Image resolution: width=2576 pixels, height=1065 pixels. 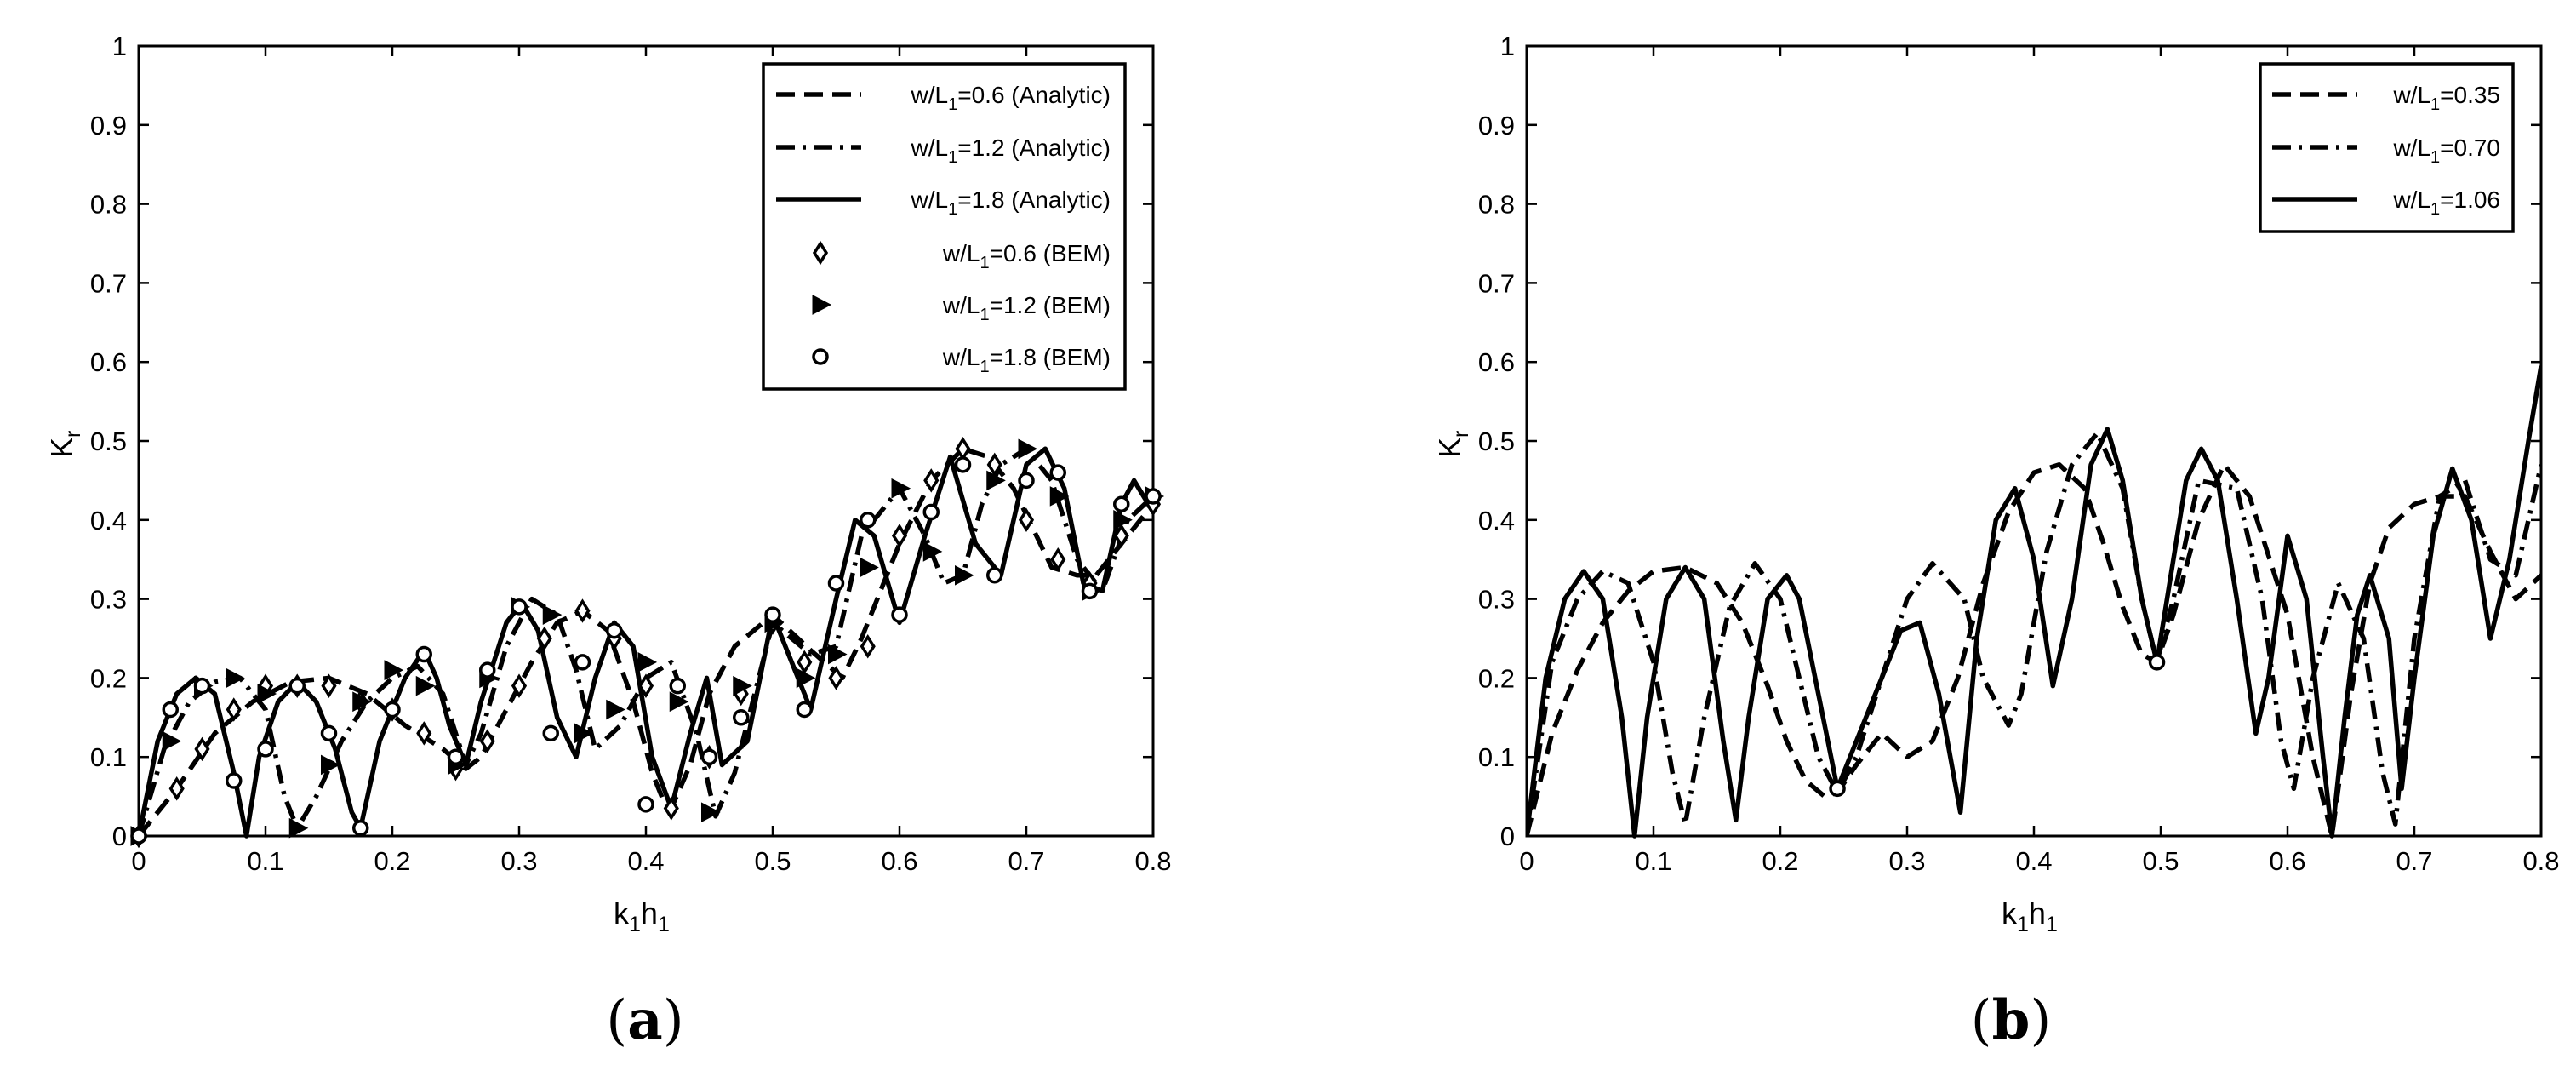 What do you see at coordinates (2011, 1020) in the screenshot?
I see `panel-label: (b)` at bounding box center [2011, 1020].